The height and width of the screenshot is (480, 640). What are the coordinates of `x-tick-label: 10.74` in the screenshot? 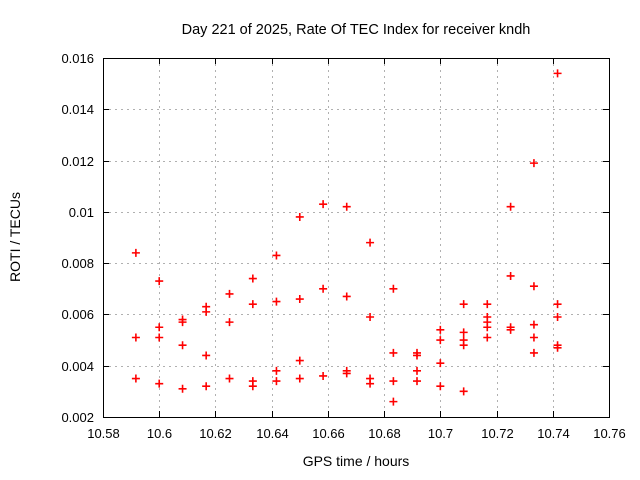 It's located at (553, 433).